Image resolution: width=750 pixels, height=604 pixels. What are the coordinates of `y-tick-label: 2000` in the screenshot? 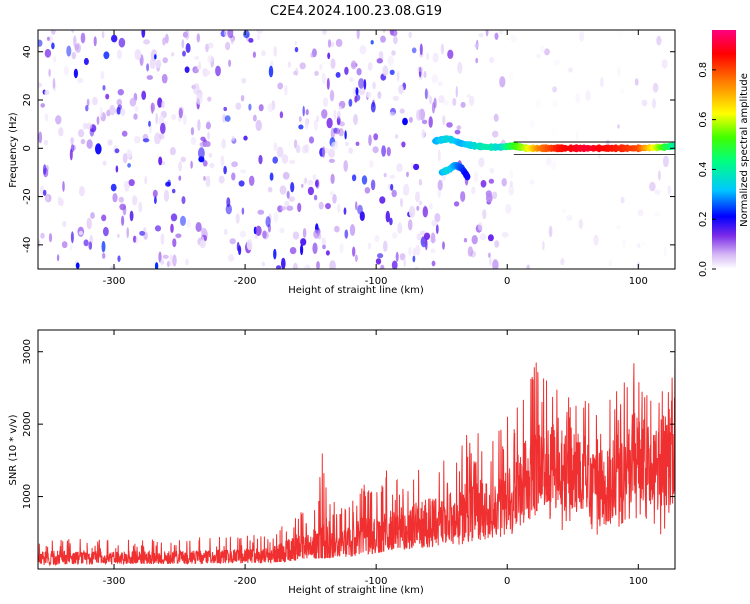 It's located at (27, 423).